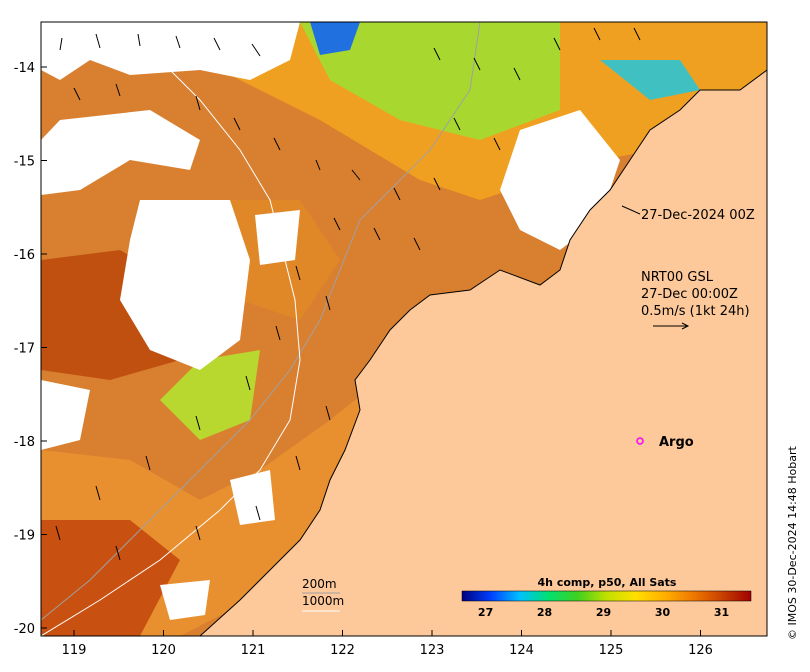  Describe the element at coordinates (24, 442) in the screenshot. I see `y-tick-label: -18` at that location.